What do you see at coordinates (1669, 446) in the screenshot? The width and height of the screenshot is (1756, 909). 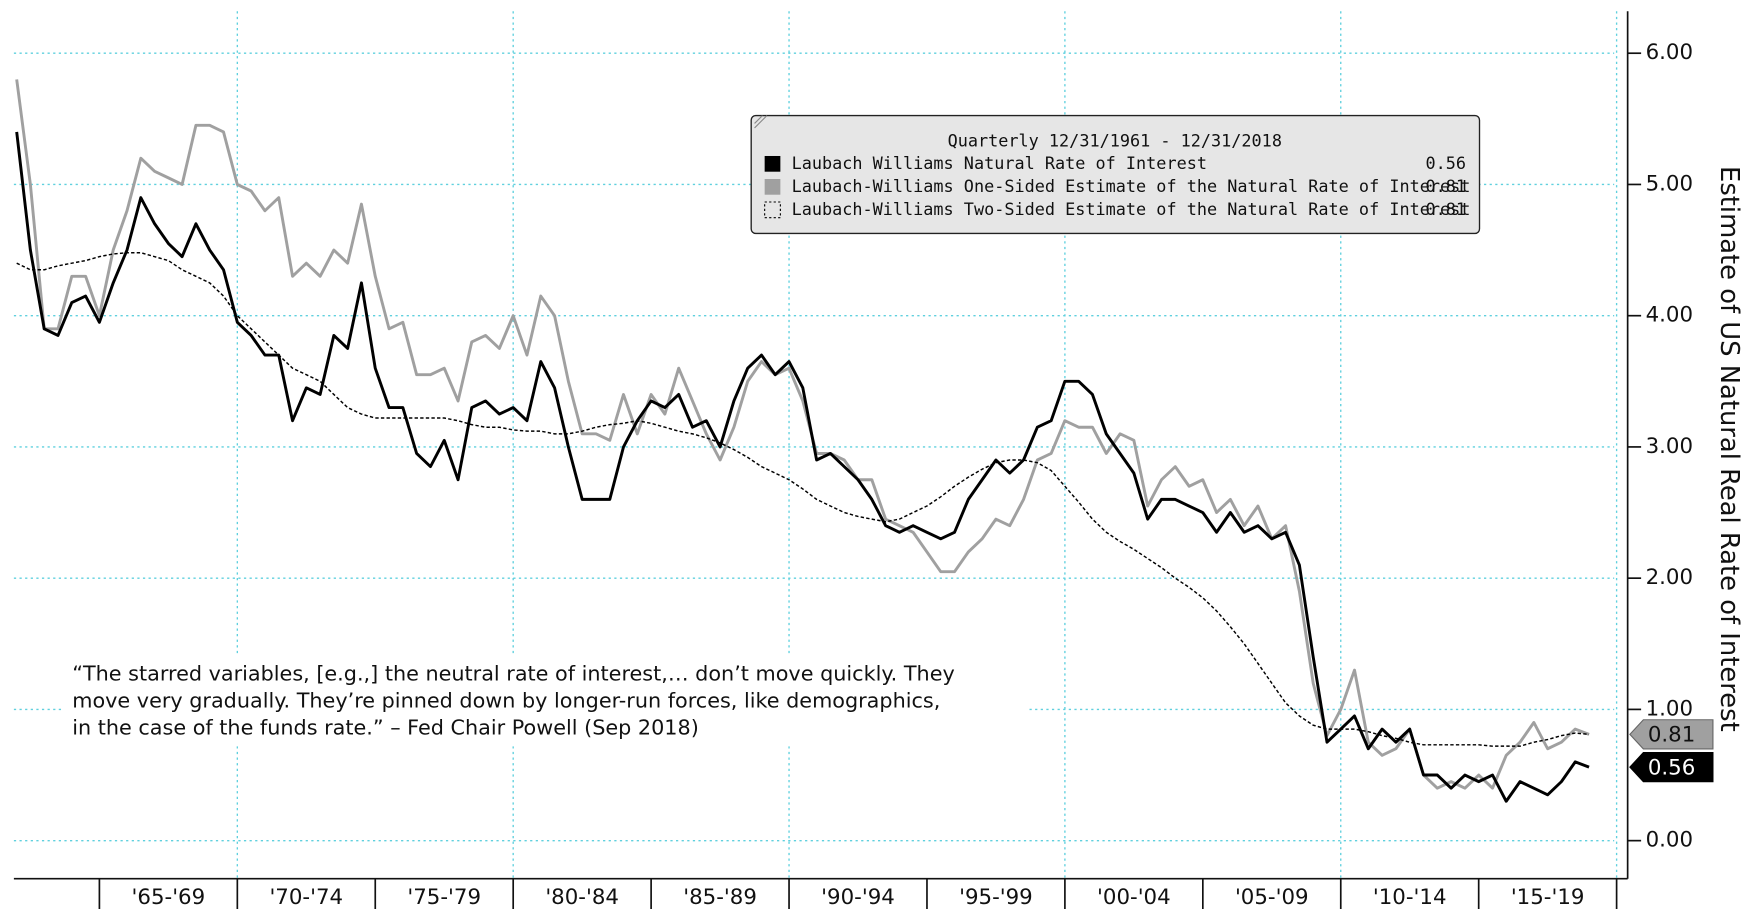 I see `y-tick-label: 3.00` at bounding box center [1669, 446].